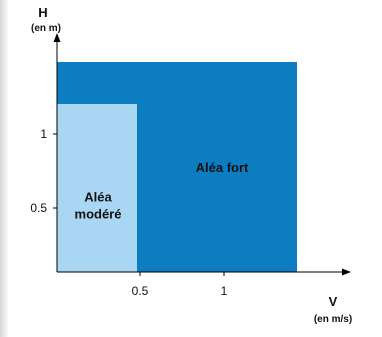 The image size is (382, 337). Describe the element at coordinates (57, 37) in the screenshot. I see `y-axis-arrow-icon` at that location.